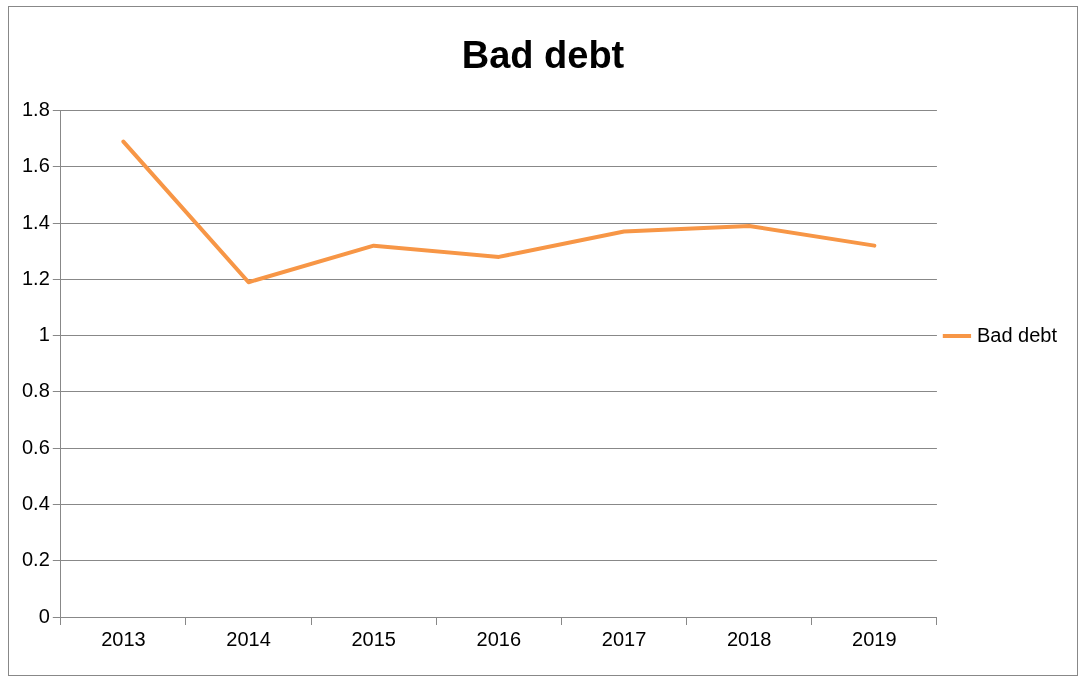 The width and height of the screenshot is (1080, 679). What do you see at coordinates (373, 638) in the screenshot?
I see `x-tick-label: 2015` at bounding box center [373, 638].